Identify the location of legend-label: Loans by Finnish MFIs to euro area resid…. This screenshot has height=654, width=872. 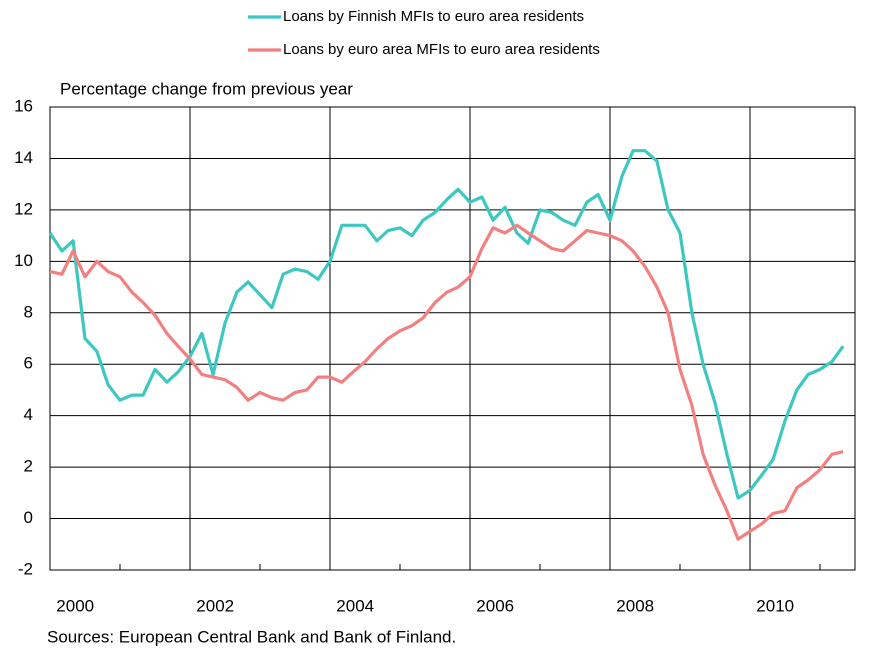
(433, 16).